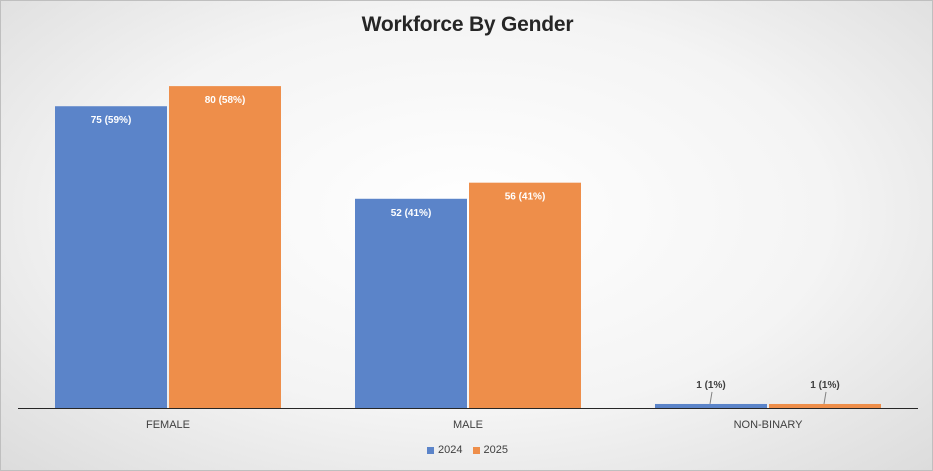 Image resolution: width=933 pixels, height=471 pixels. What do you see at coordinates (495, 450) in the screenshot?
I see `legend-label: 2025` at bounding box center [495, 450].